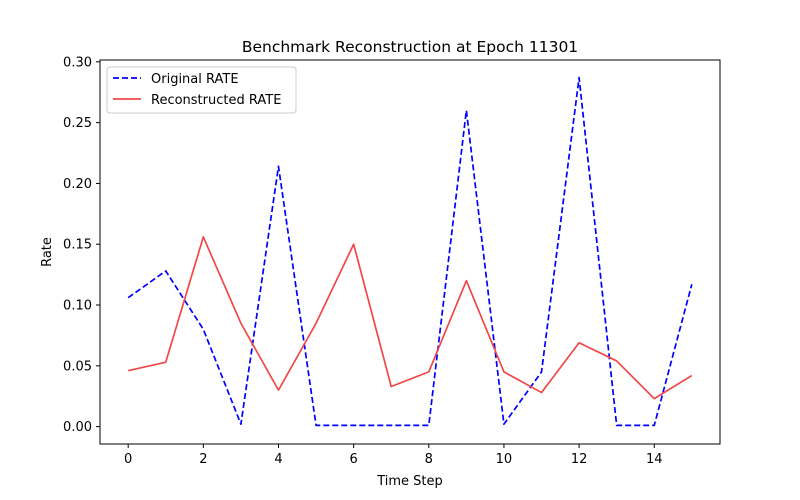 Image resolution: width=800 pixels, height=500 pixels. I want to click on y-tick-label: 0.05, so click(77, 366).